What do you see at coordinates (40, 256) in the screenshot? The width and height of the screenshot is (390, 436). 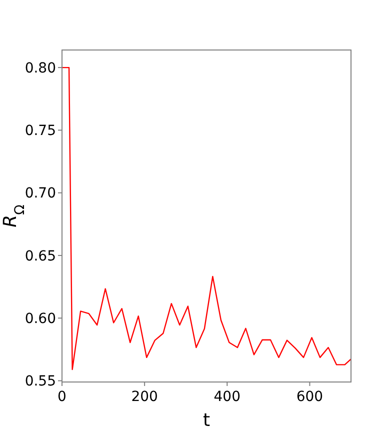 I see `y-tick-label: 0.65` at bounding box center [40, 256].